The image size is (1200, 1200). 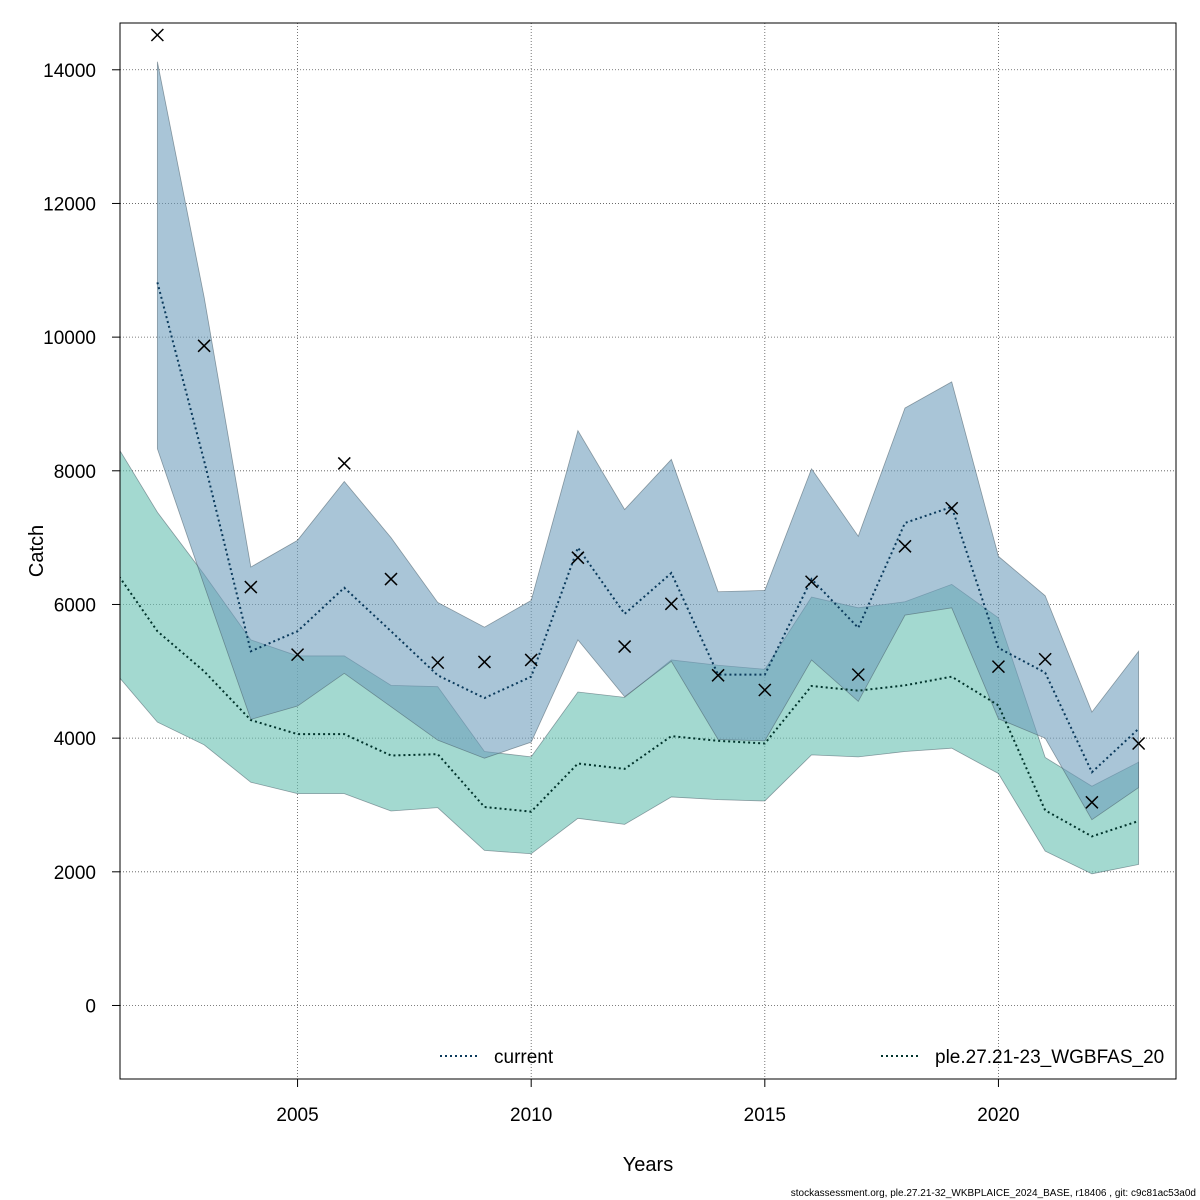 I want to click on y-tick-label: 10000, so click(x=69, y=338).